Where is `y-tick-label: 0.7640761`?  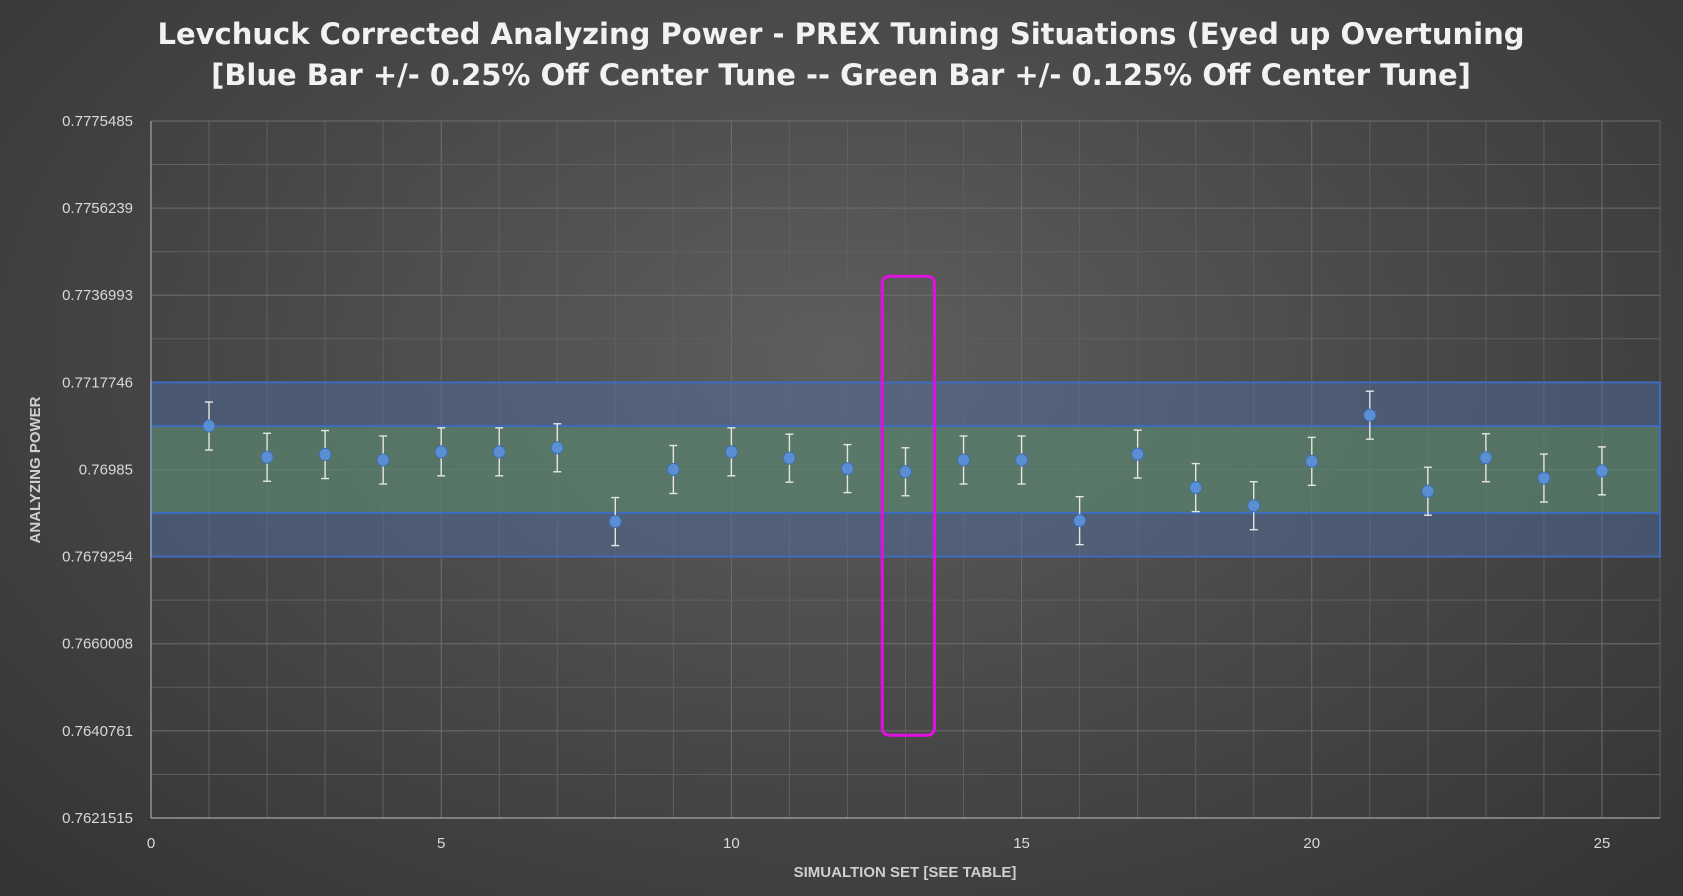
y-tick-label: 0.7640761 is located at coordinates (97, 731).